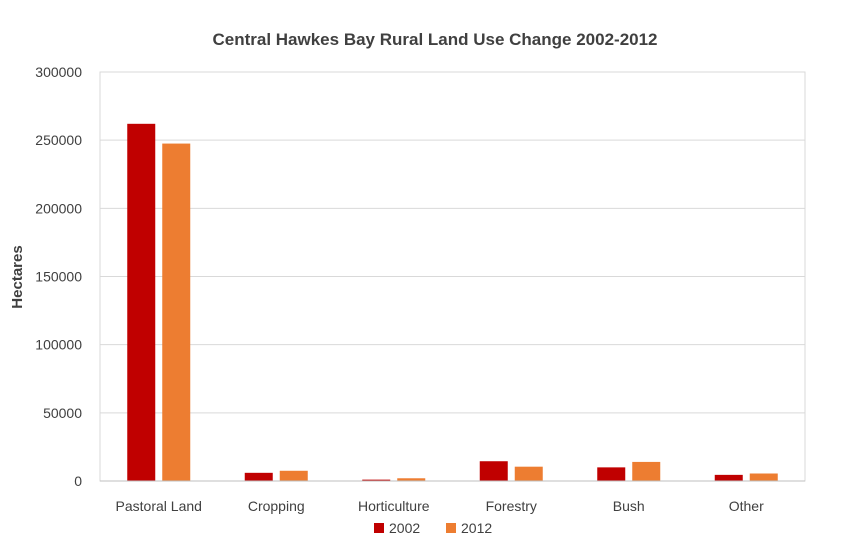 This screenshot has height=556, width=850. I want to click on bar-pastoral-land-2012, so click(176, 312).